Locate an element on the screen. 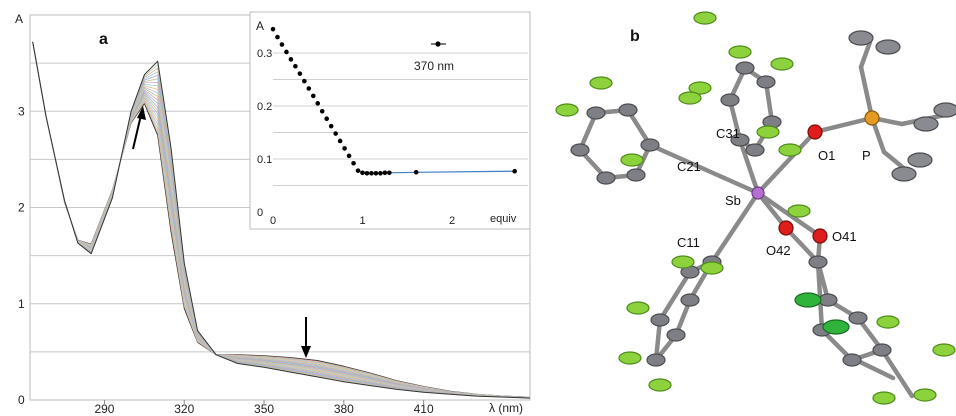 The image size is (956, 416). y-tick-label: 1 is located at coordinates (21, 304).